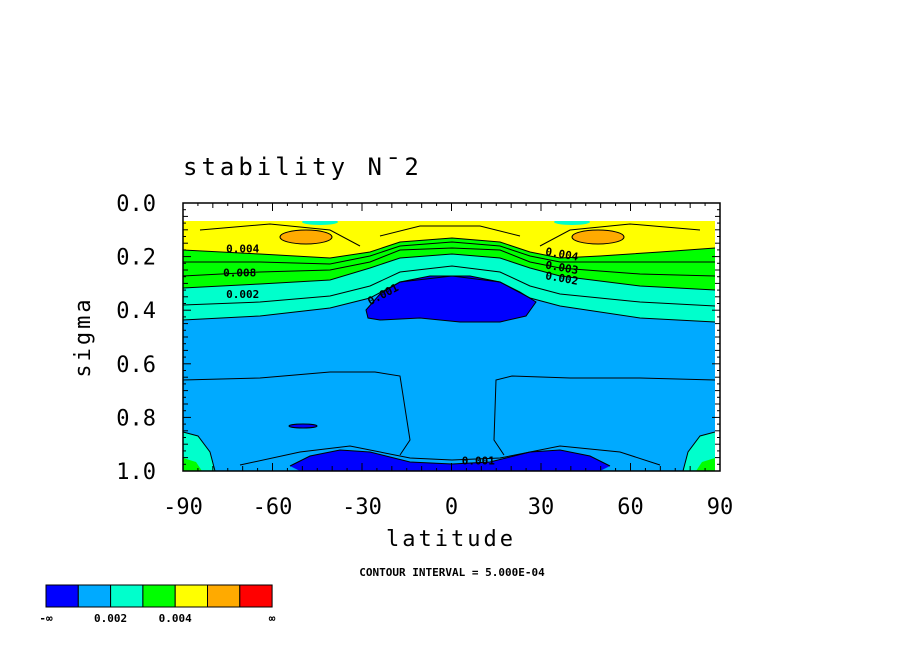  Describe the element at coordinates (630, 507) in the screenshot. I see `x-tick-label: 60` at that location.